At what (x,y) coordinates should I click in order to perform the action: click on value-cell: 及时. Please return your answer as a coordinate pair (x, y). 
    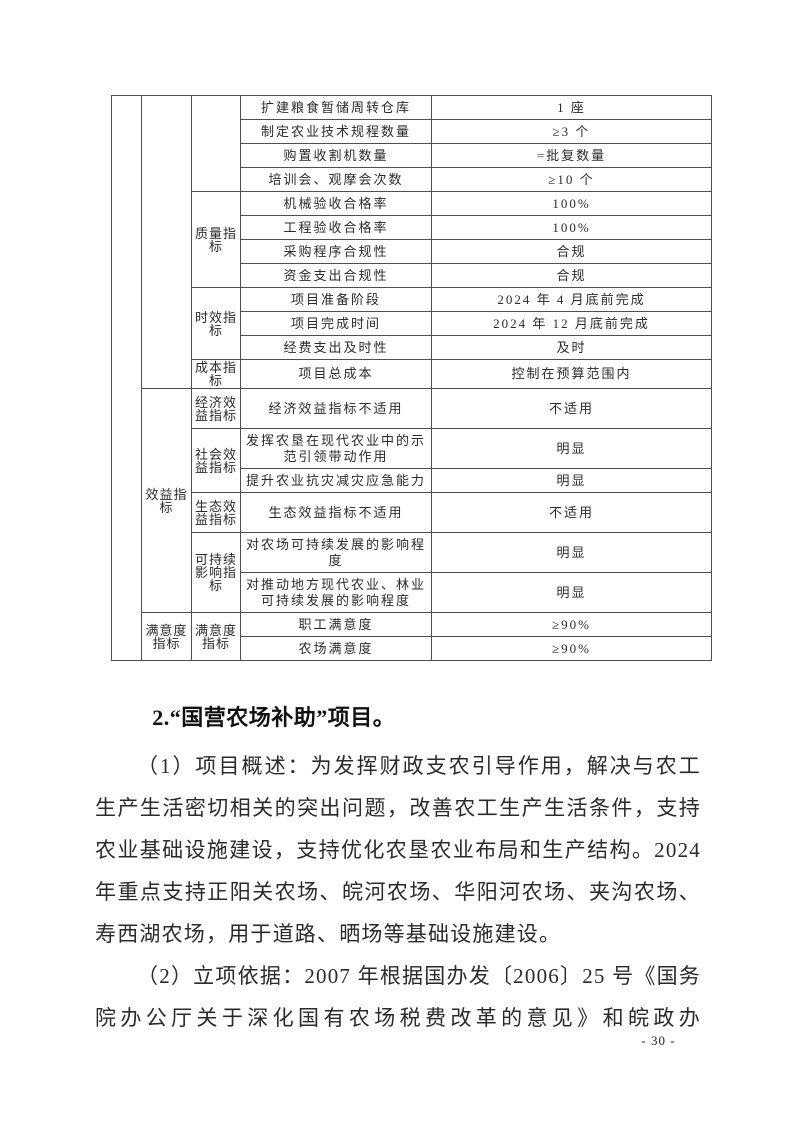
    Looking at the image, I should click on (571, 347).